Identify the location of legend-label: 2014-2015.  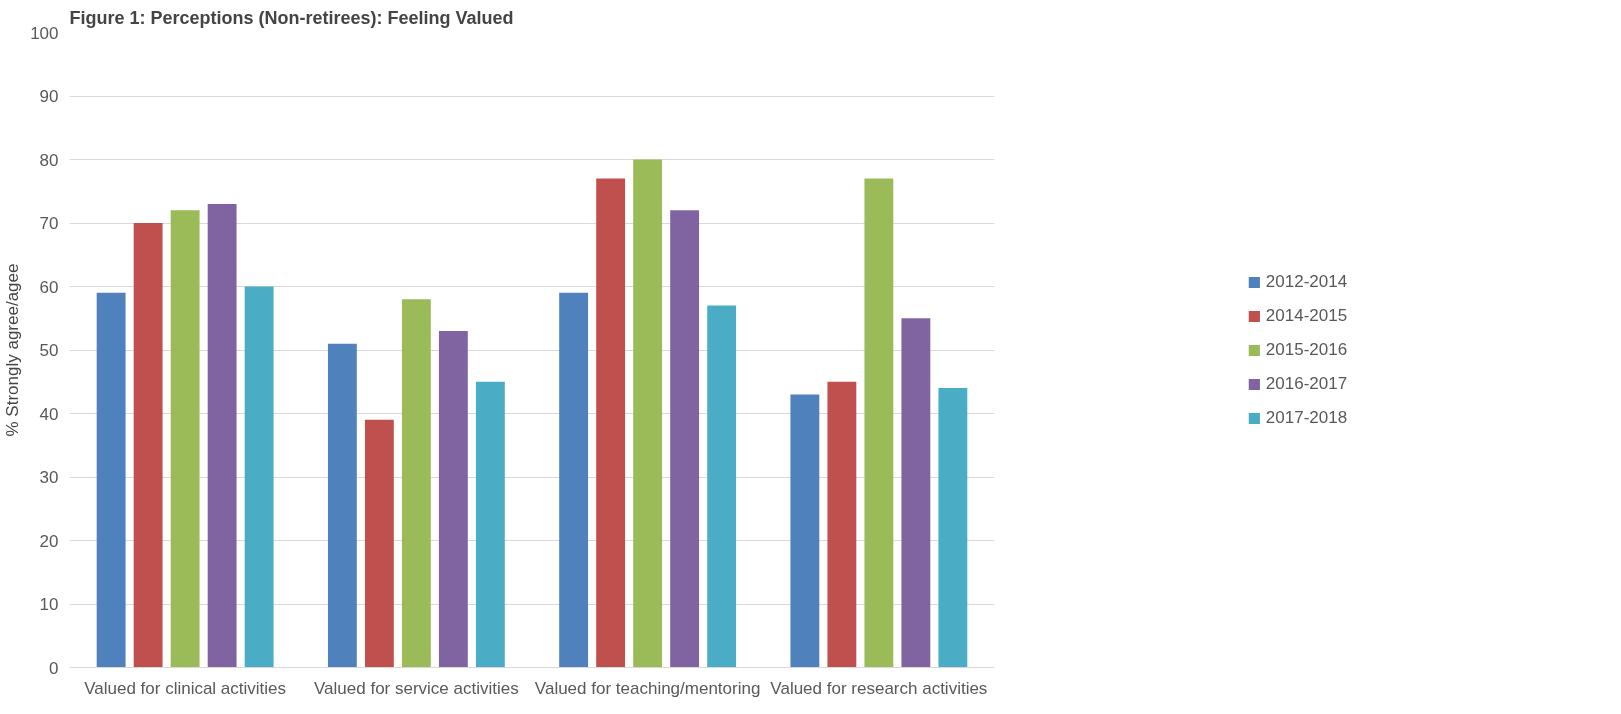
(1306, 315).